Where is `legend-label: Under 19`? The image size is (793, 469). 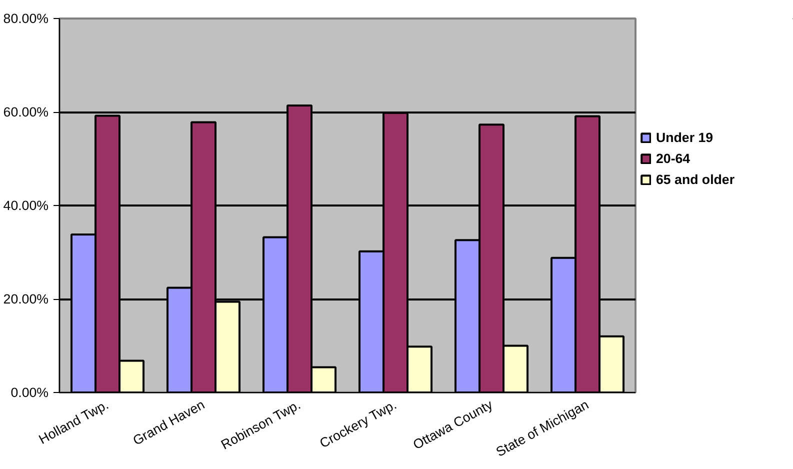
legend-label: Under 19 is located at coordinates (685, 137).